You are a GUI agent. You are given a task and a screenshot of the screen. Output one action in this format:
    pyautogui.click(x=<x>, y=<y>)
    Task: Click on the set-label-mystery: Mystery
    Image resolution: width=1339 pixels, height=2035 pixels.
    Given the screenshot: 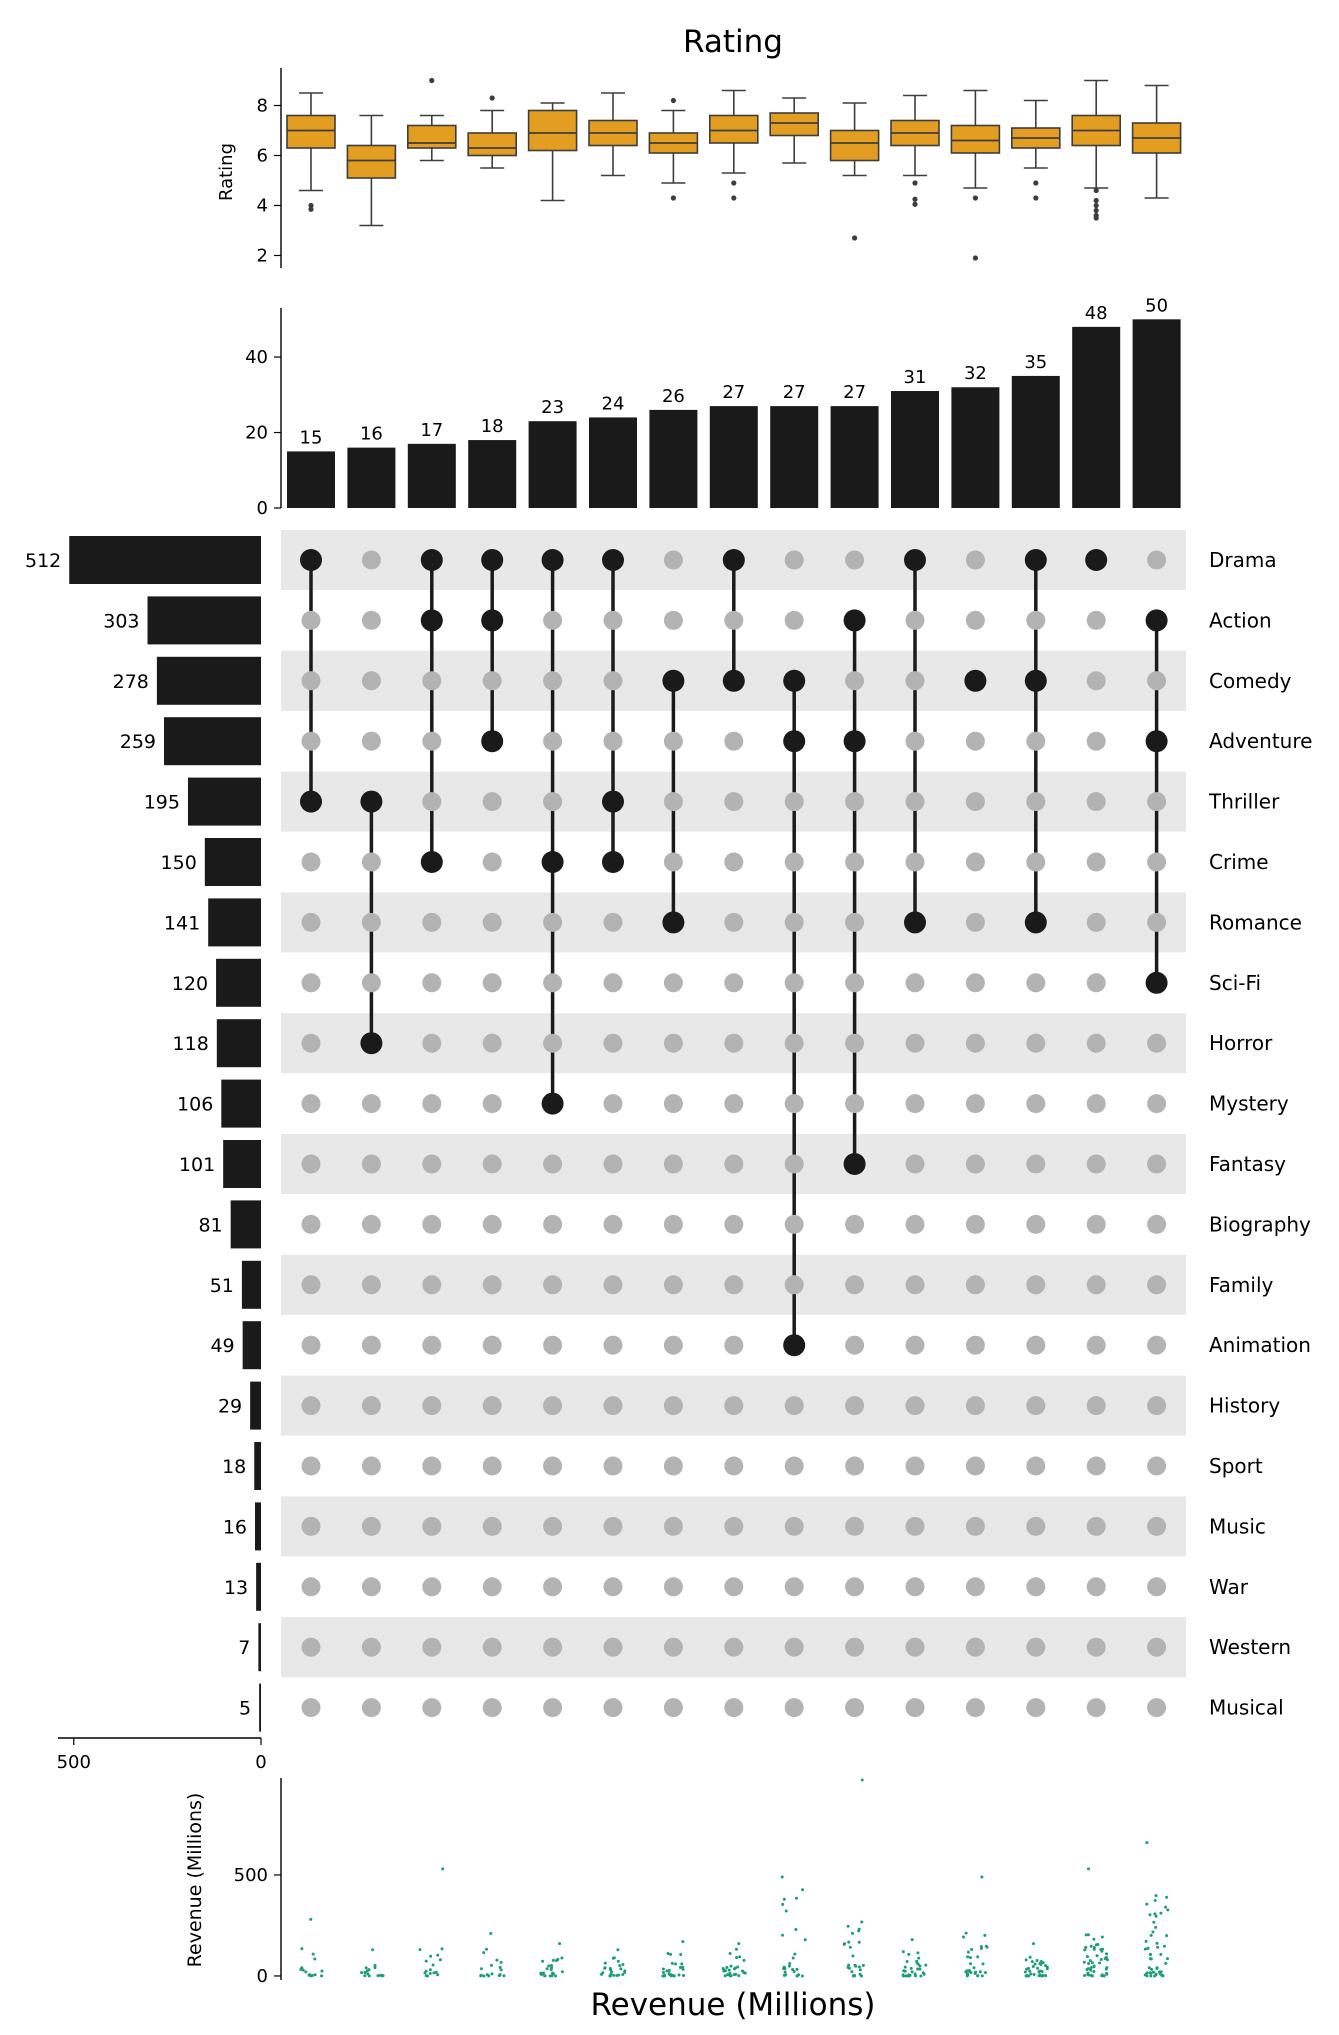 What is the action you would take?
    pyautogui.click(x=1249, y=1104)
    